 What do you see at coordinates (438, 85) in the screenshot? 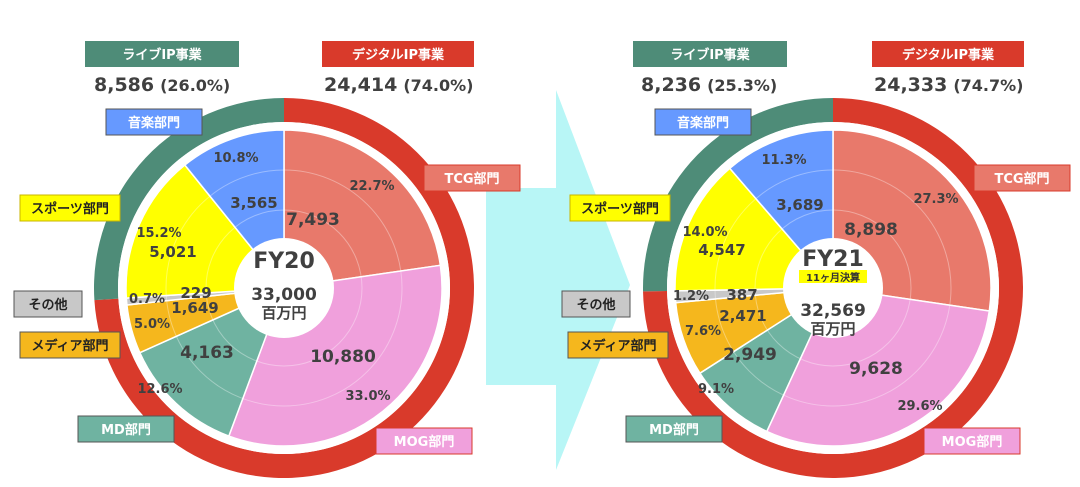
I see `business-percent: (74.0%)` at bounding box center [438, 85].